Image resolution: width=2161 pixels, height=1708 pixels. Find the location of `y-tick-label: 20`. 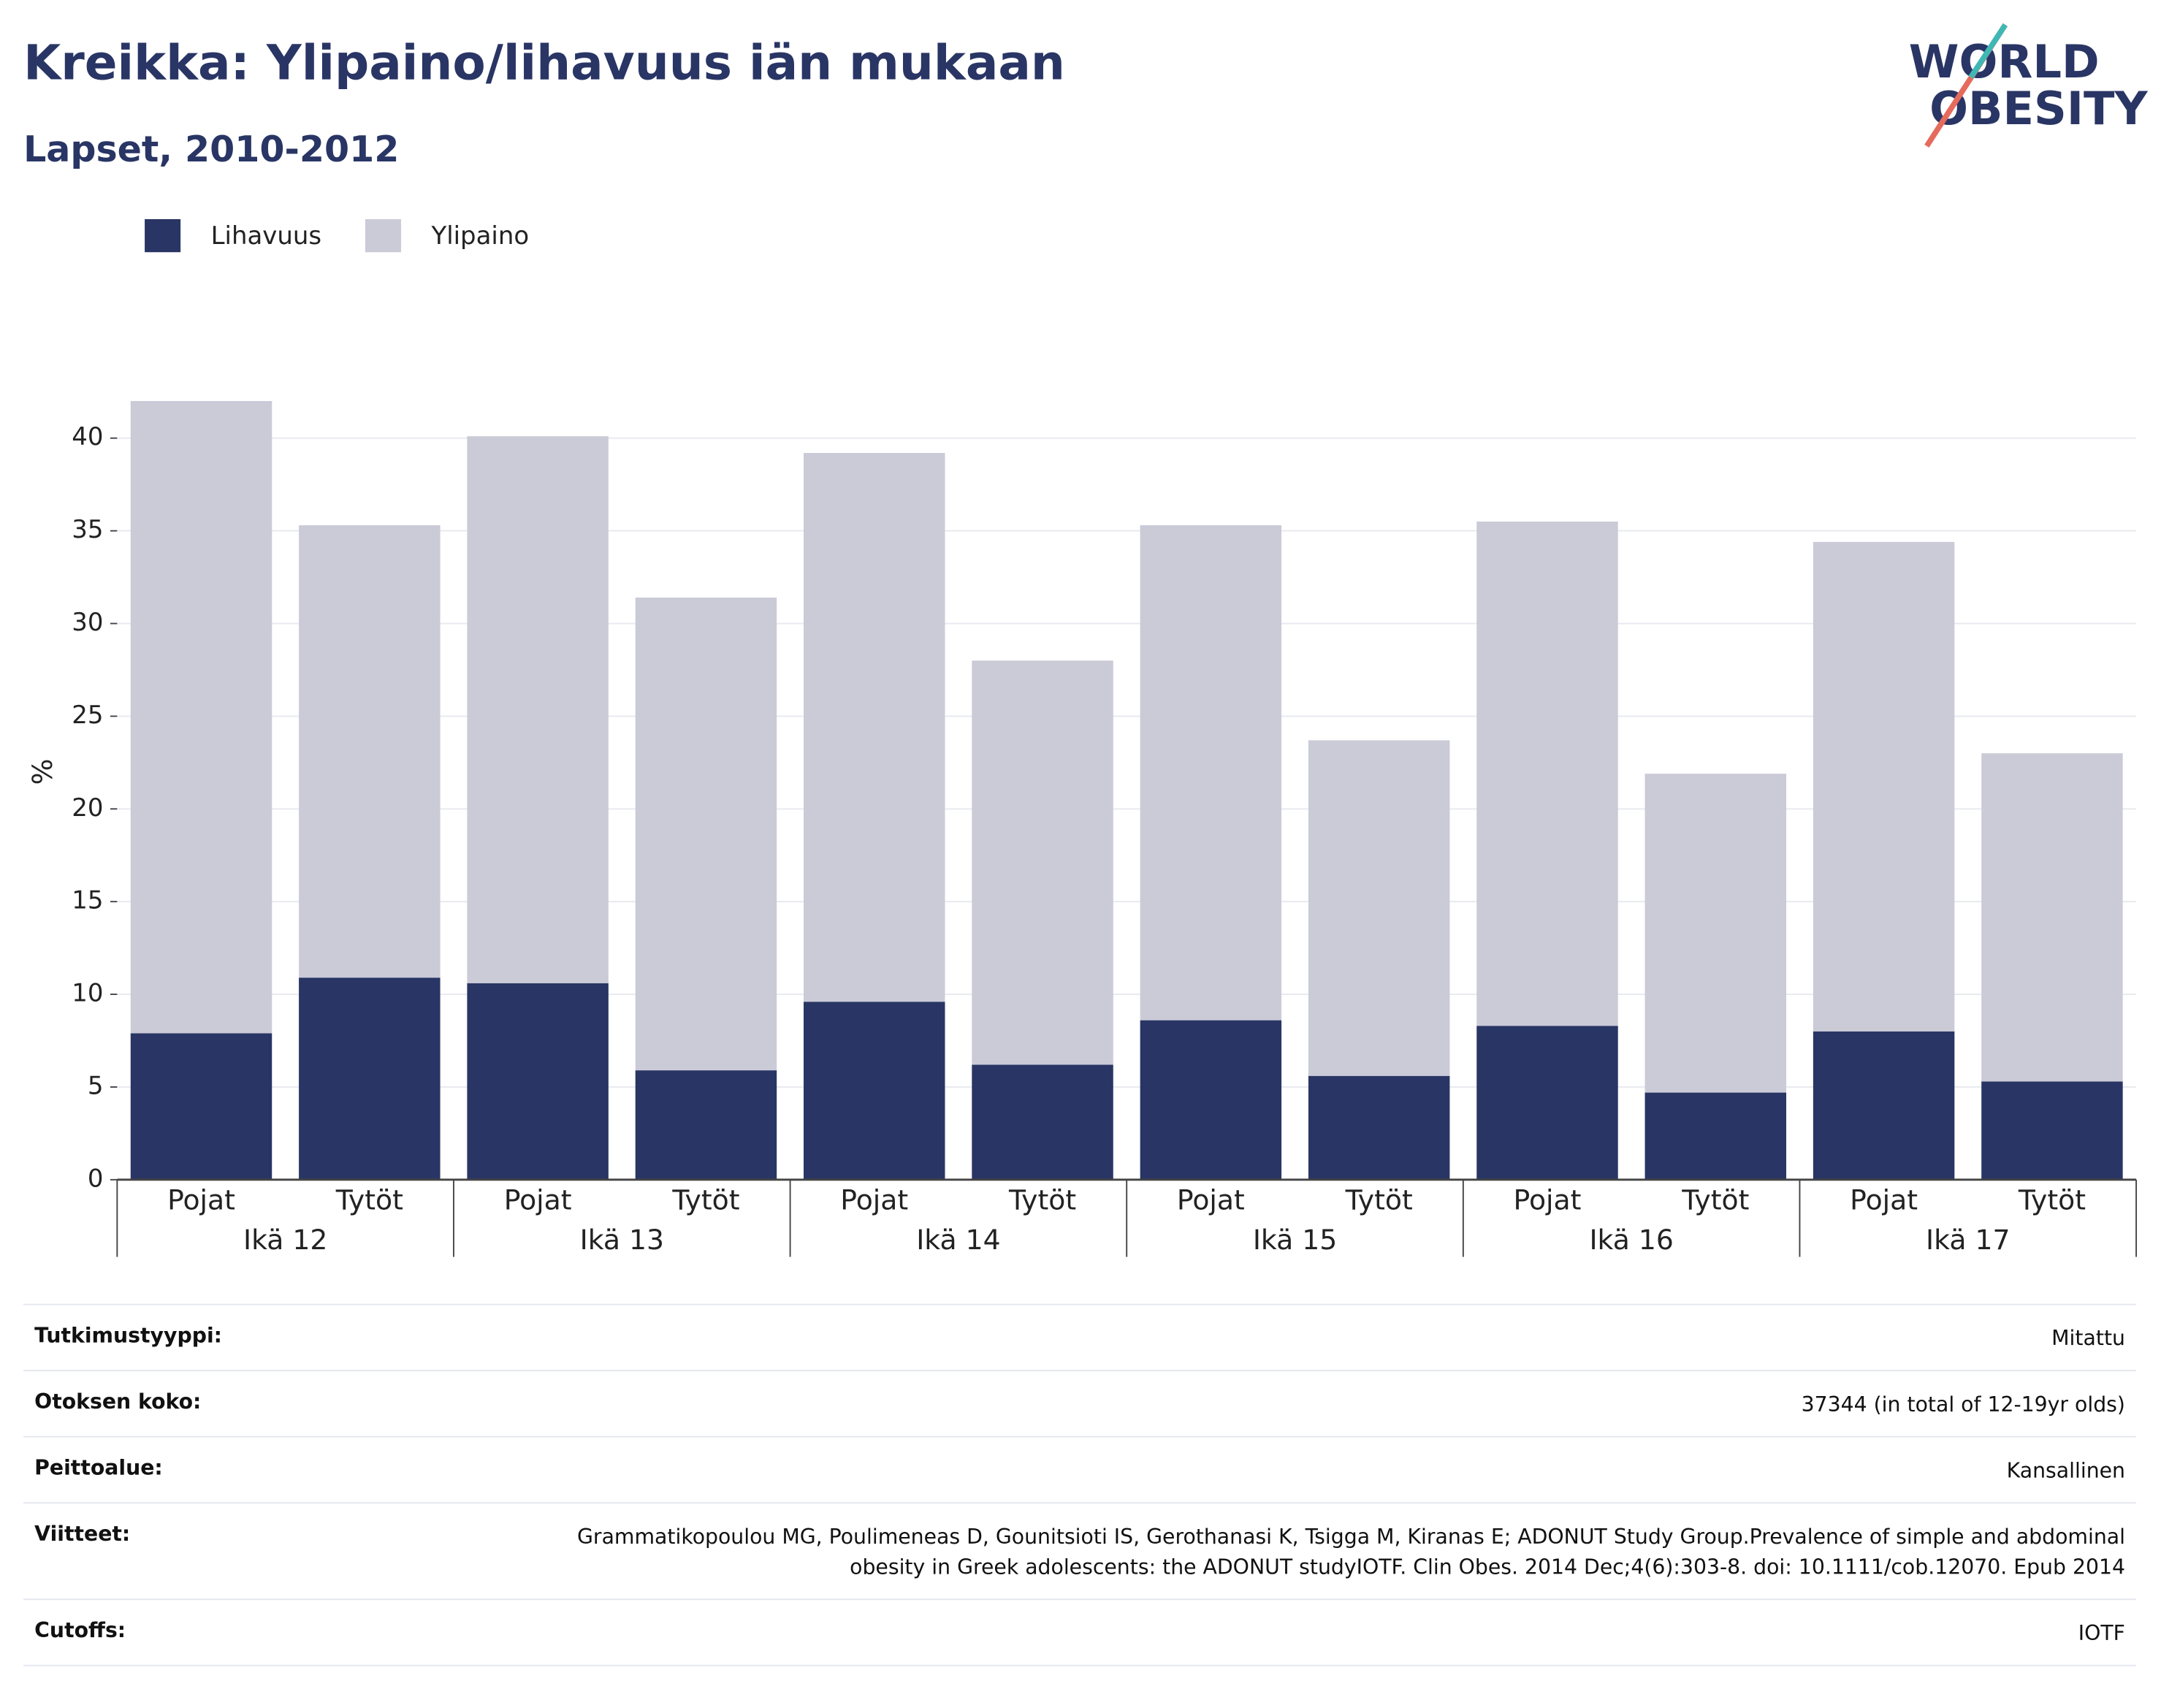

y-tick-label: 20 is located at coordinates (88, 808).